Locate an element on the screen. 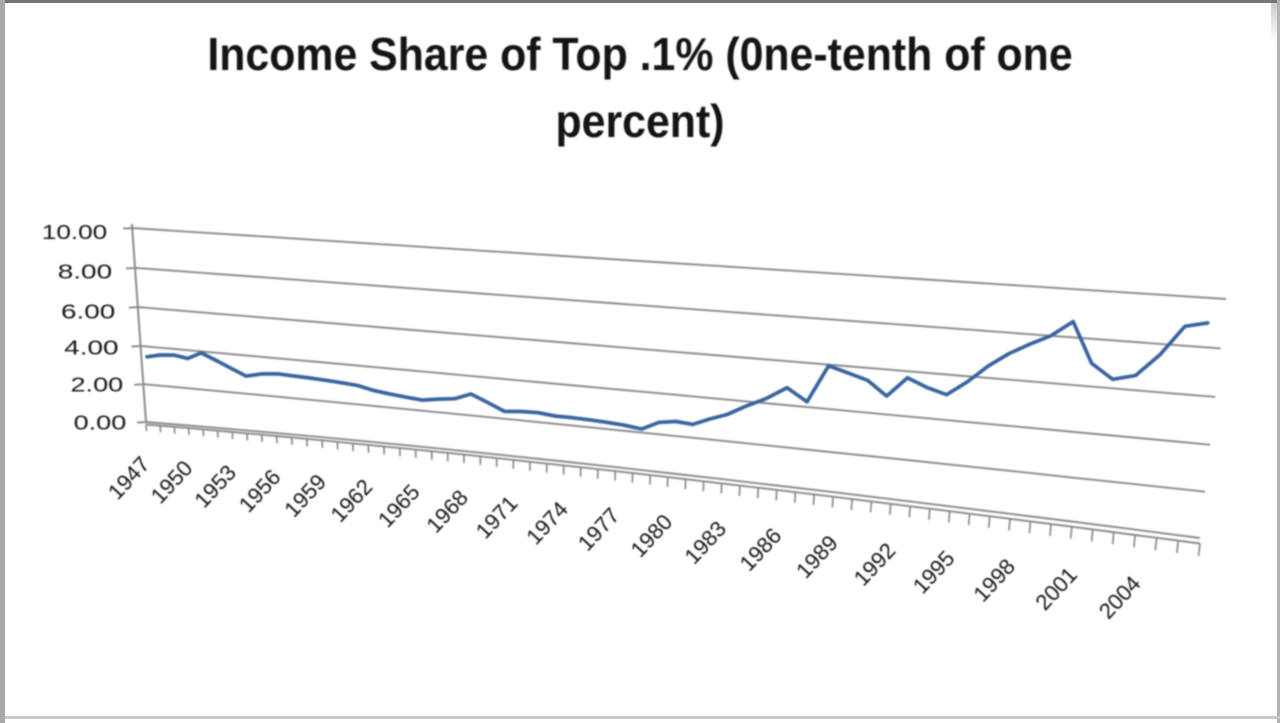 The height and width of the screenshot is (723, 1280). svg-text: 1980 is located at coordinates (652, 535).